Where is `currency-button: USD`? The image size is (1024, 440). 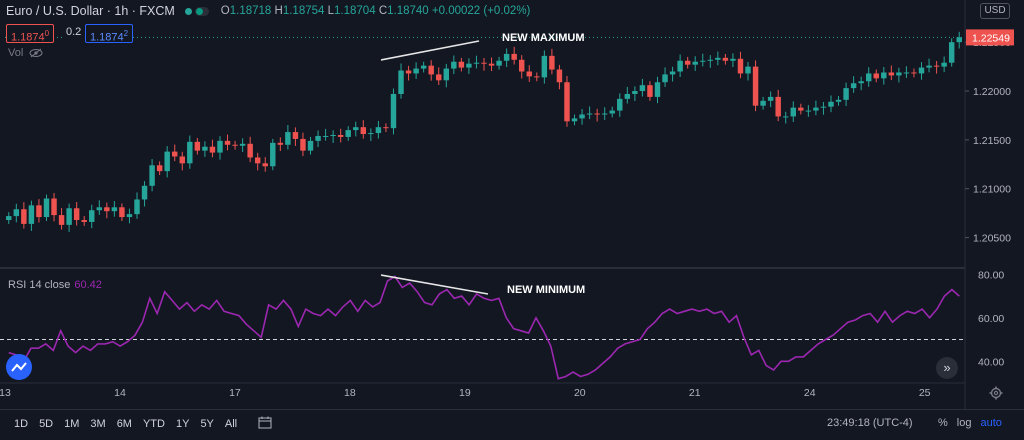 currency-button: USD is located at coordinates (995, 11).